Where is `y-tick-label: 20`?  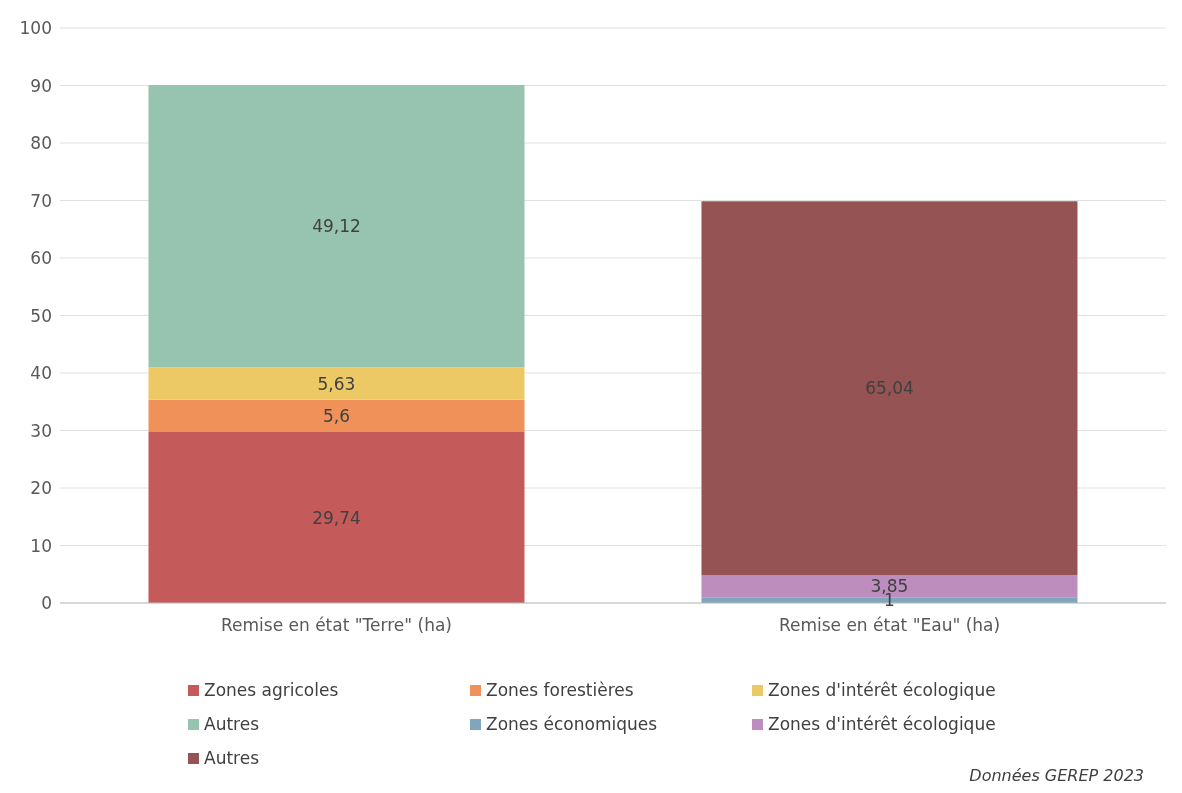 y-tick-label: 20 is located at coordinates (41, 488).